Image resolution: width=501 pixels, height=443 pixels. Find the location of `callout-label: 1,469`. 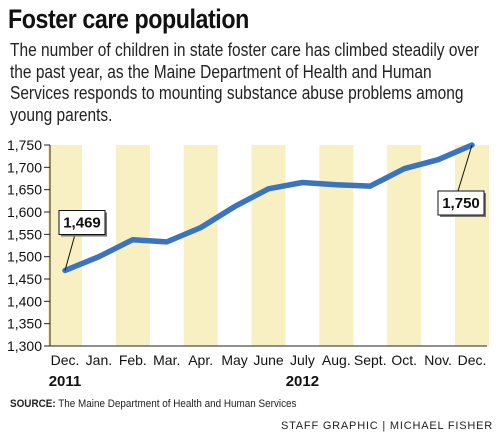

callout-label: 1,469 is located at coordinates (82, 223).